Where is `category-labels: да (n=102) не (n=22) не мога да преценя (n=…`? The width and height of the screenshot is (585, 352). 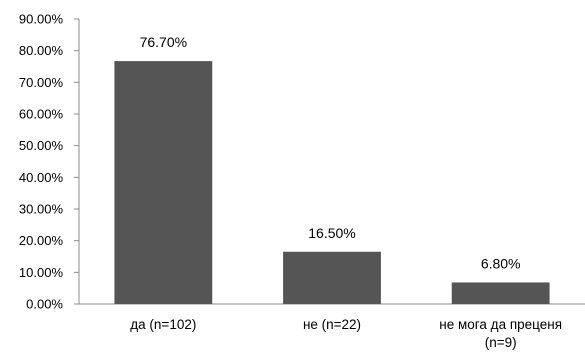
category-labels: да (n=102) не (n=22) не мога да преценя (n=… is located at coordinates (346, 333).